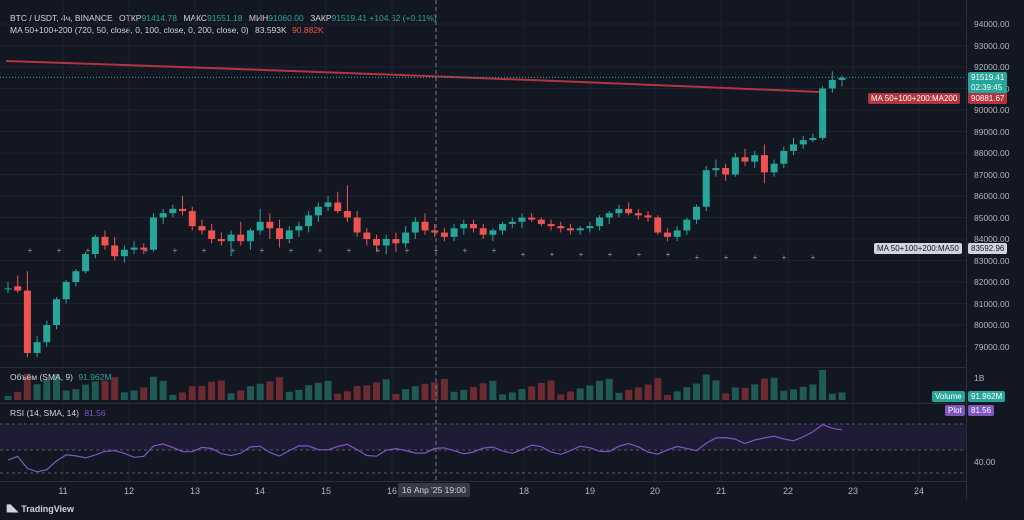 The width and height of the screenshot is (1024, 520). Describe the element at coordinates (992, 174) in the screenshot. I see `price-axis-tick: 87000.00` at that location.